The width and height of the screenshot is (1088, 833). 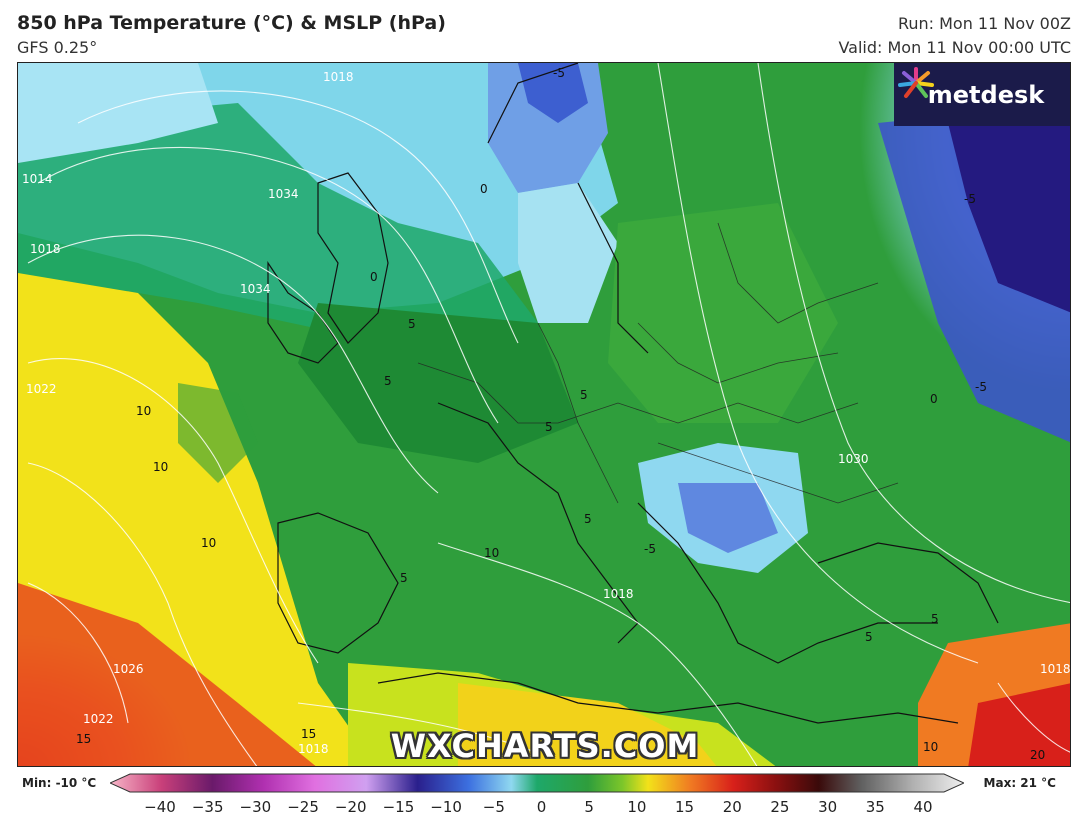 I want to click on scale-tick-label: 40, so click(x=923, y=807).